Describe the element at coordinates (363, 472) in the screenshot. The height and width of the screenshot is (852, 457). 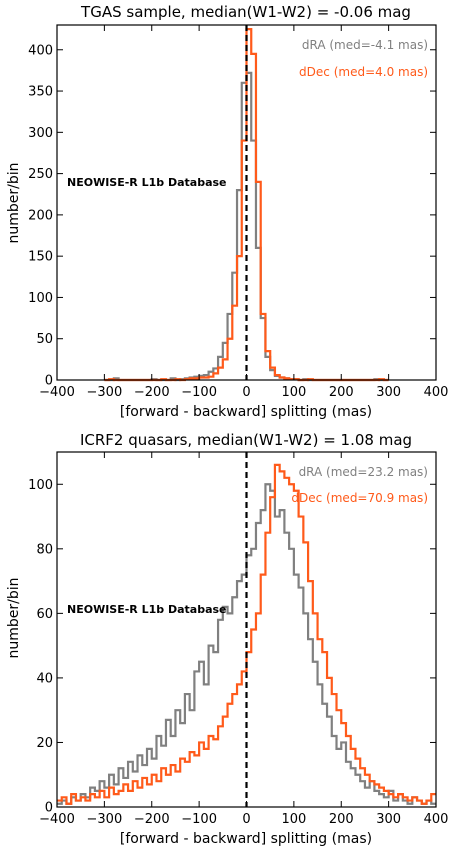
I see `legend-entry-dra: dRA (med=23.2 mas)` at that location.